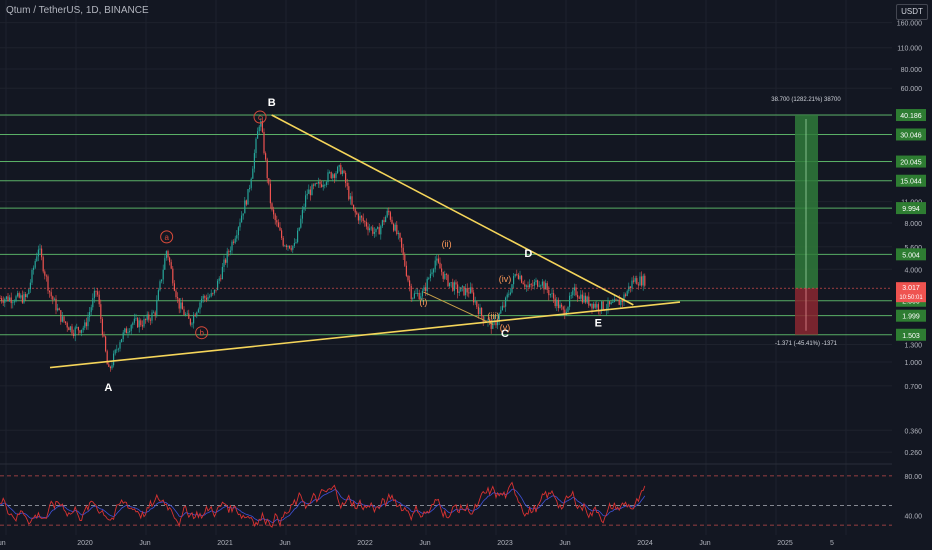 The image size is (932, 550). I want to click on price-tick-label: 160.000, so click(909, 24).